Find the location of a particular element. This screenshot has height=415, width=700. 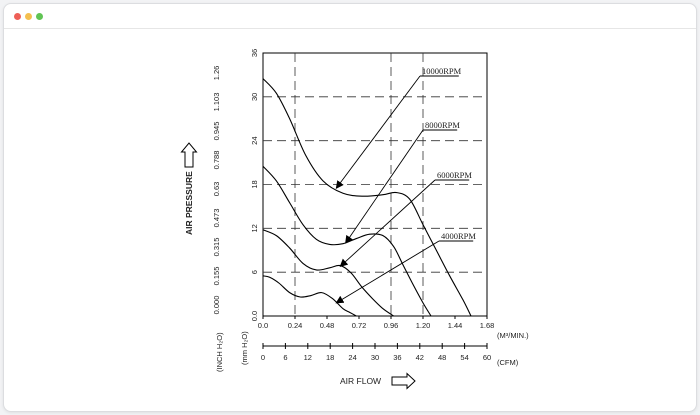

series-label-4000rpm: 4000RPM is located at coordinates (458, 236).